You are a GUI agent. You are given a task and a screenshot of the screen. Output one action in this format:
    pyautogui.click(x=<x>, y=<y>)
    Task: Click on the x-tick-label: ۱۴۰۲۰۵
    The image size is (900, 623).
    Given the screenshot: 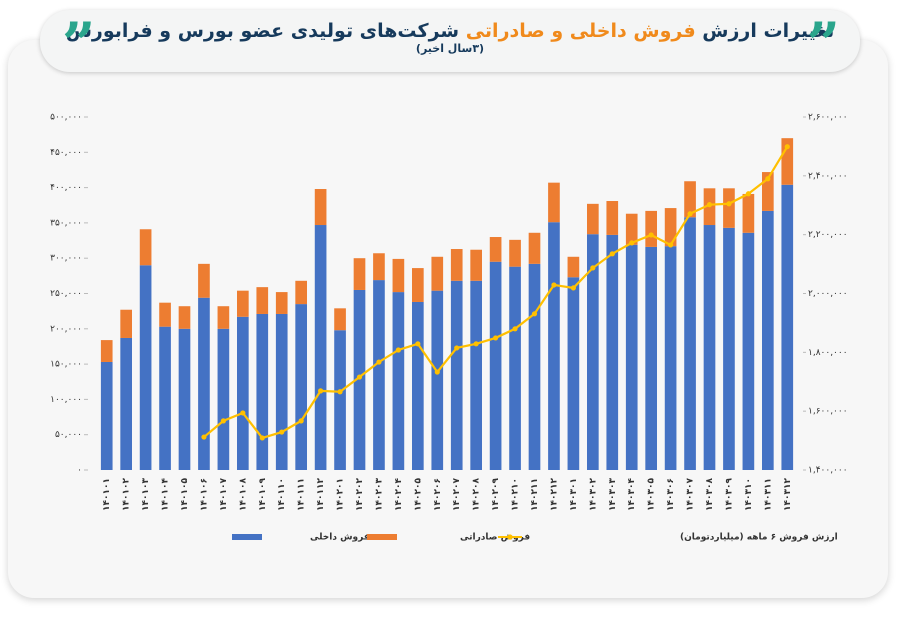 What is the action you would take?
    pyautogui.click(x=418, y=494)
    